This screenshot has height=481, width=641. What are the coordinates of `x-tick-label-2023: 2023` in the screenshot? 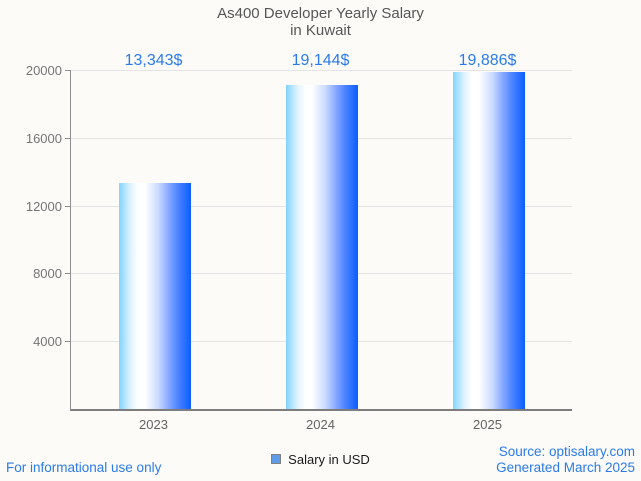 It's located at (153, 424).